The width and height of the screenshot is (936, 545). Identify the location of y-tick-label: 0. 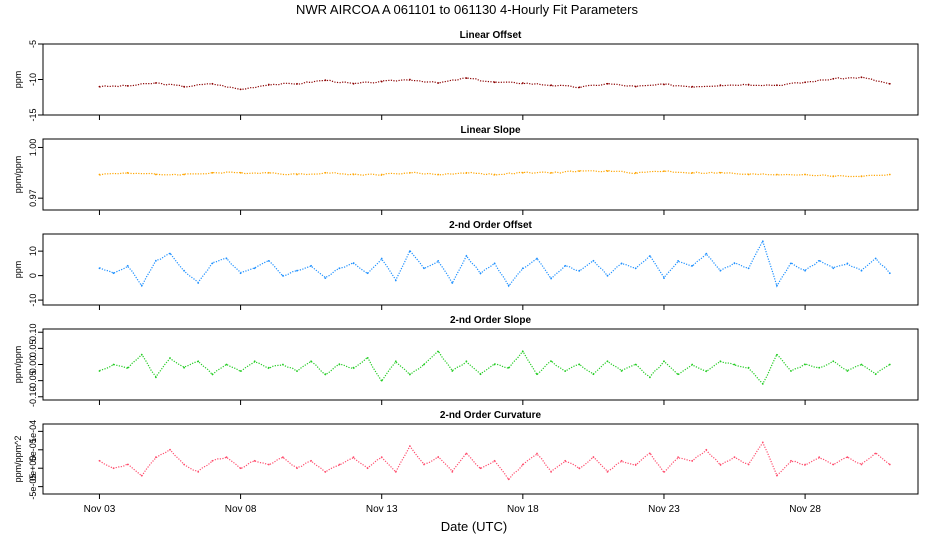
(33, 275).